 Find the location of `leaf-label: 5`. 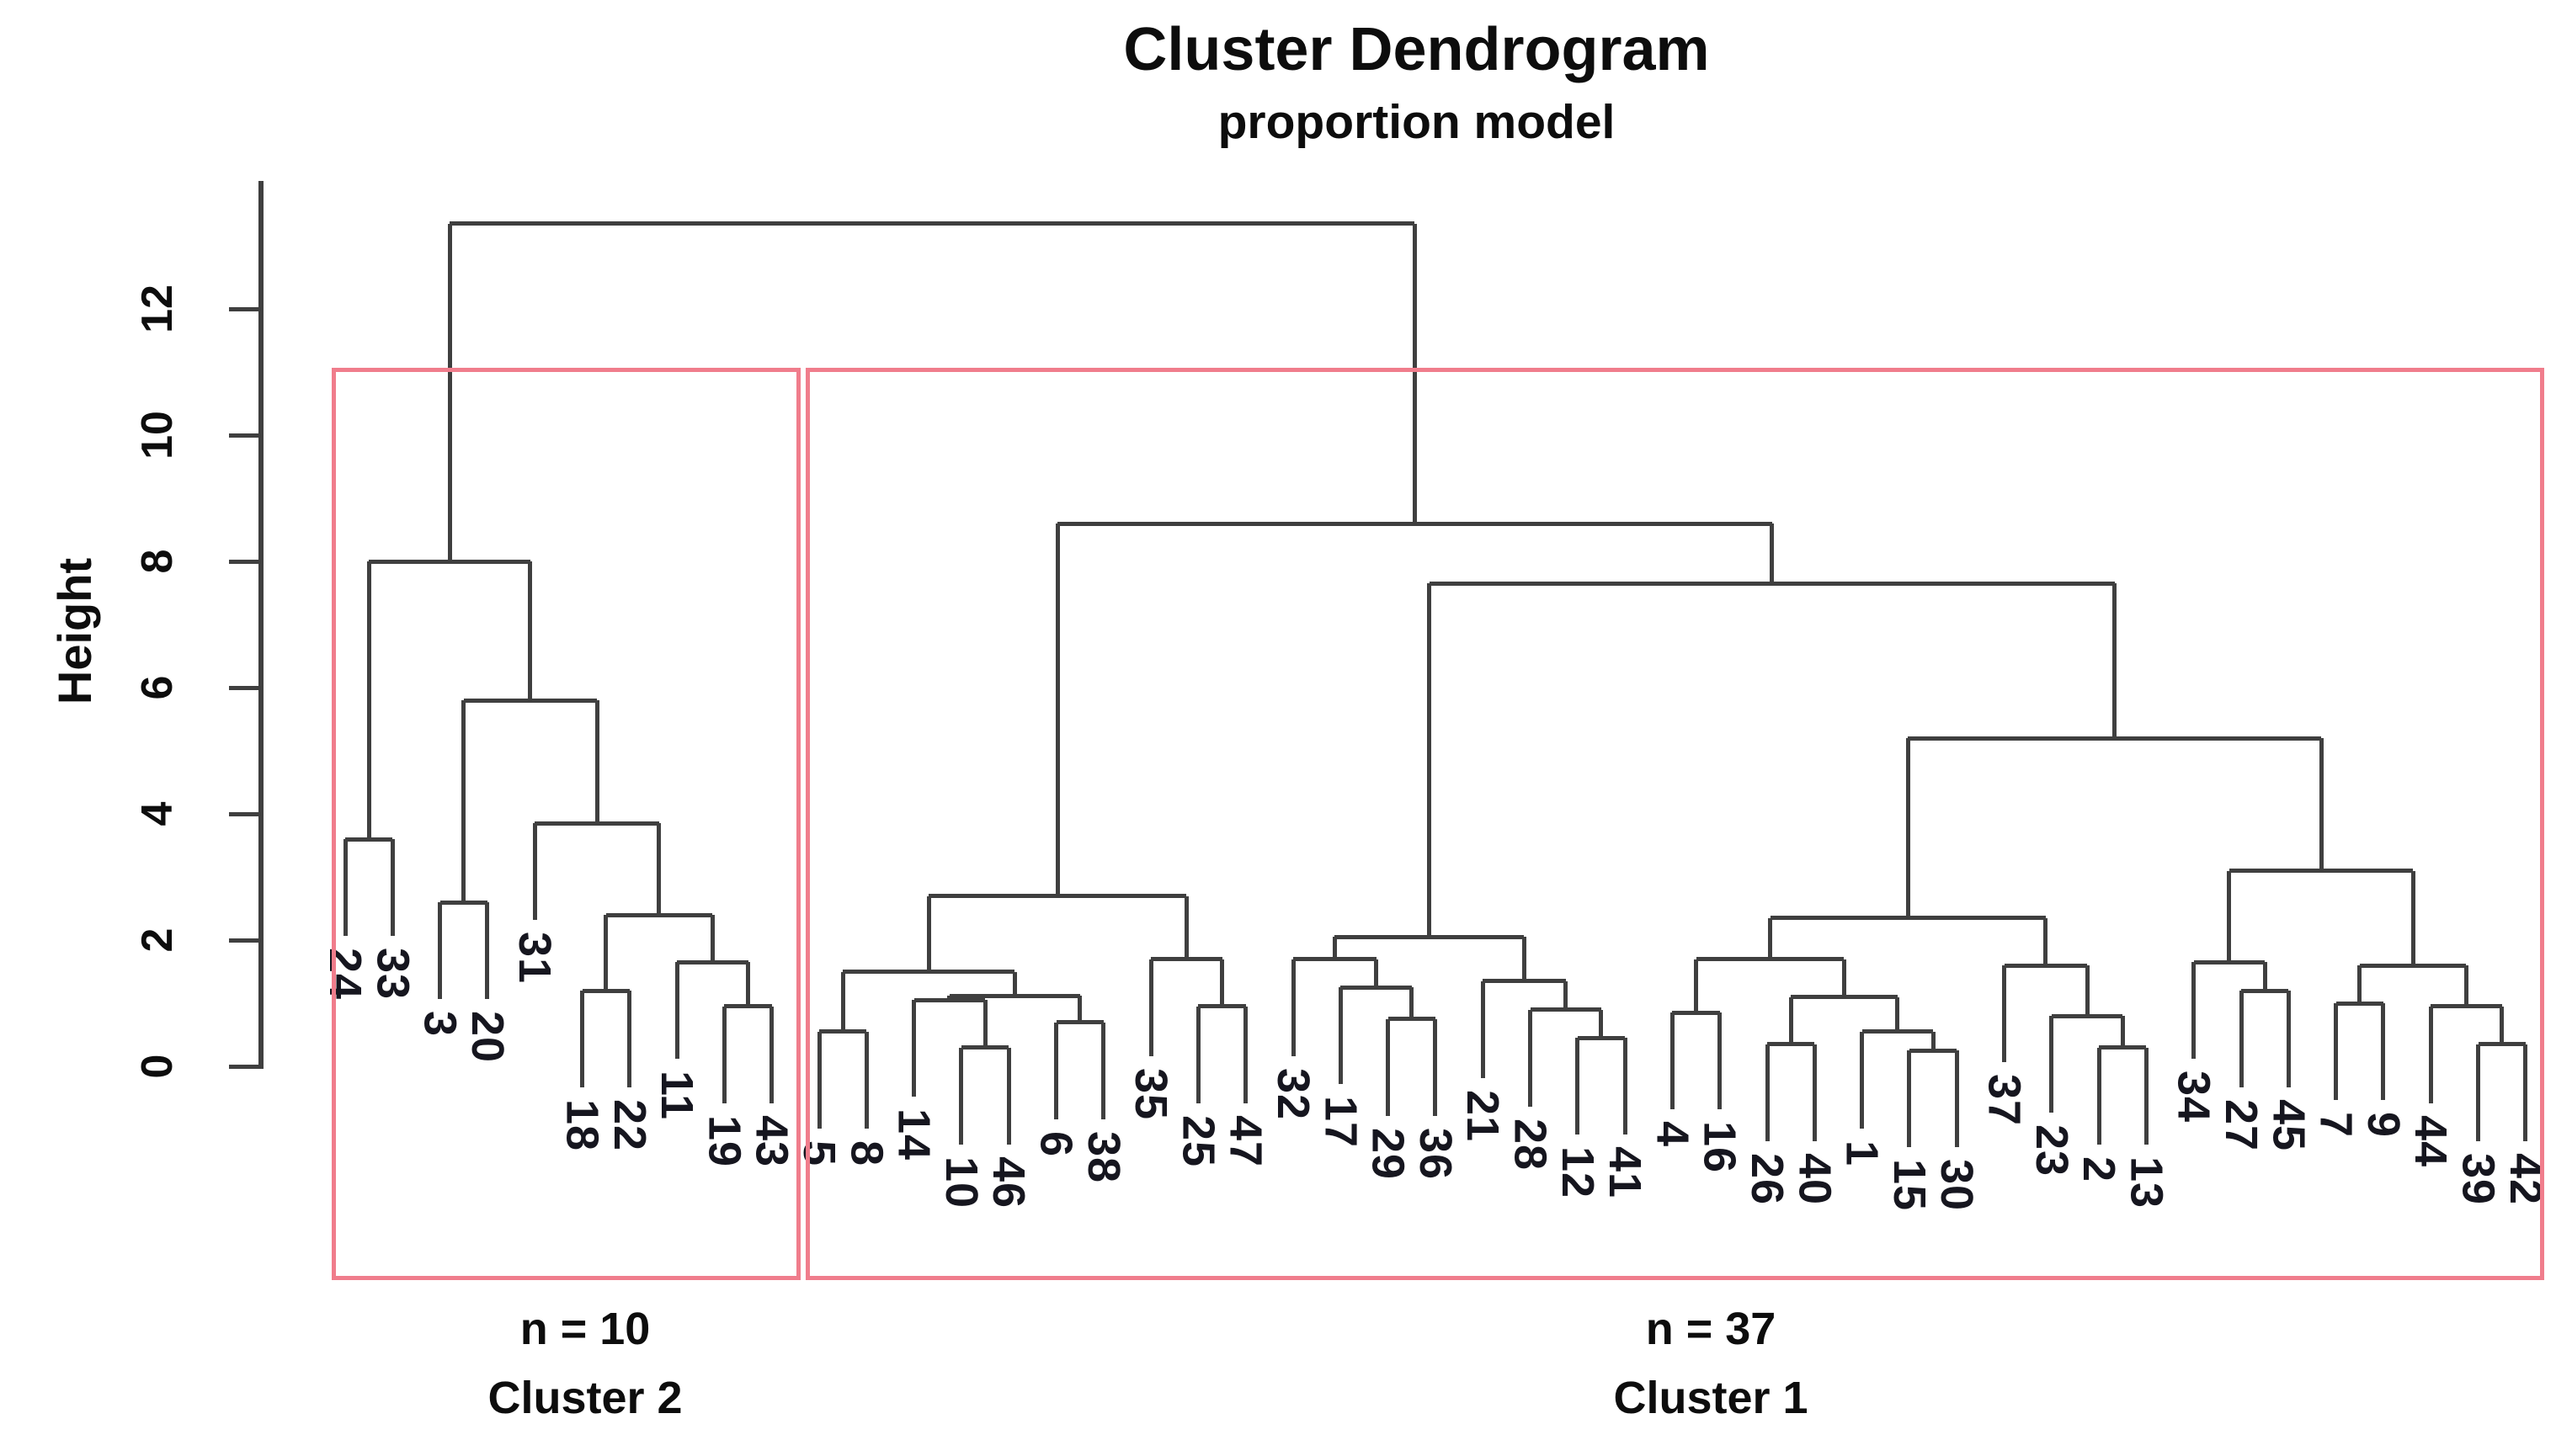

leaf-label: 5 is located at coordinates (819, 1153).